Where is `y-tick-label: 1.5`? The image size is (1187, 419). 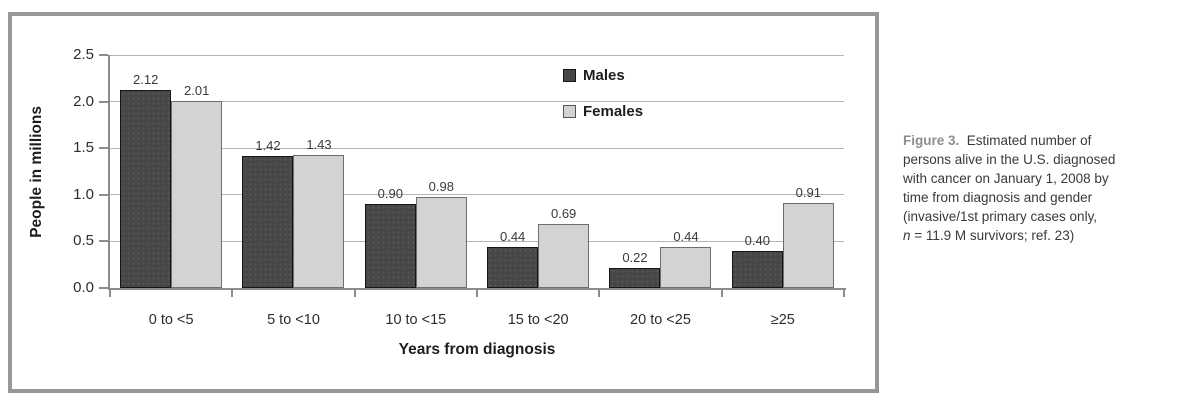
y-tick-label: 1.5 is located at coordinates (83, 148).